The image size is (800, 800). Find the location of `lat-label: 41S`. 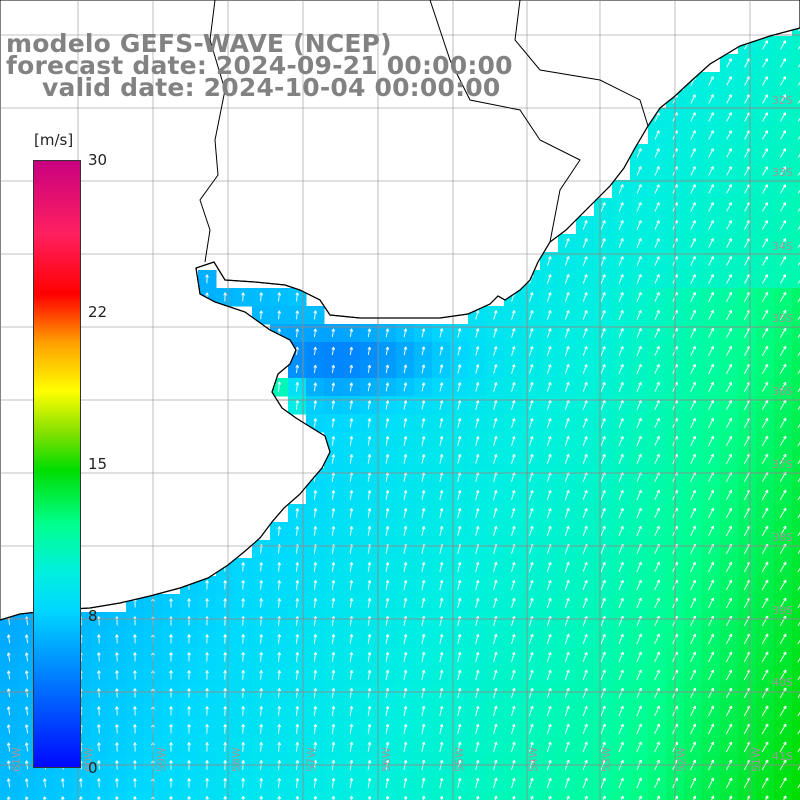

lat-label: 41S is located at coordinates (782, 756).